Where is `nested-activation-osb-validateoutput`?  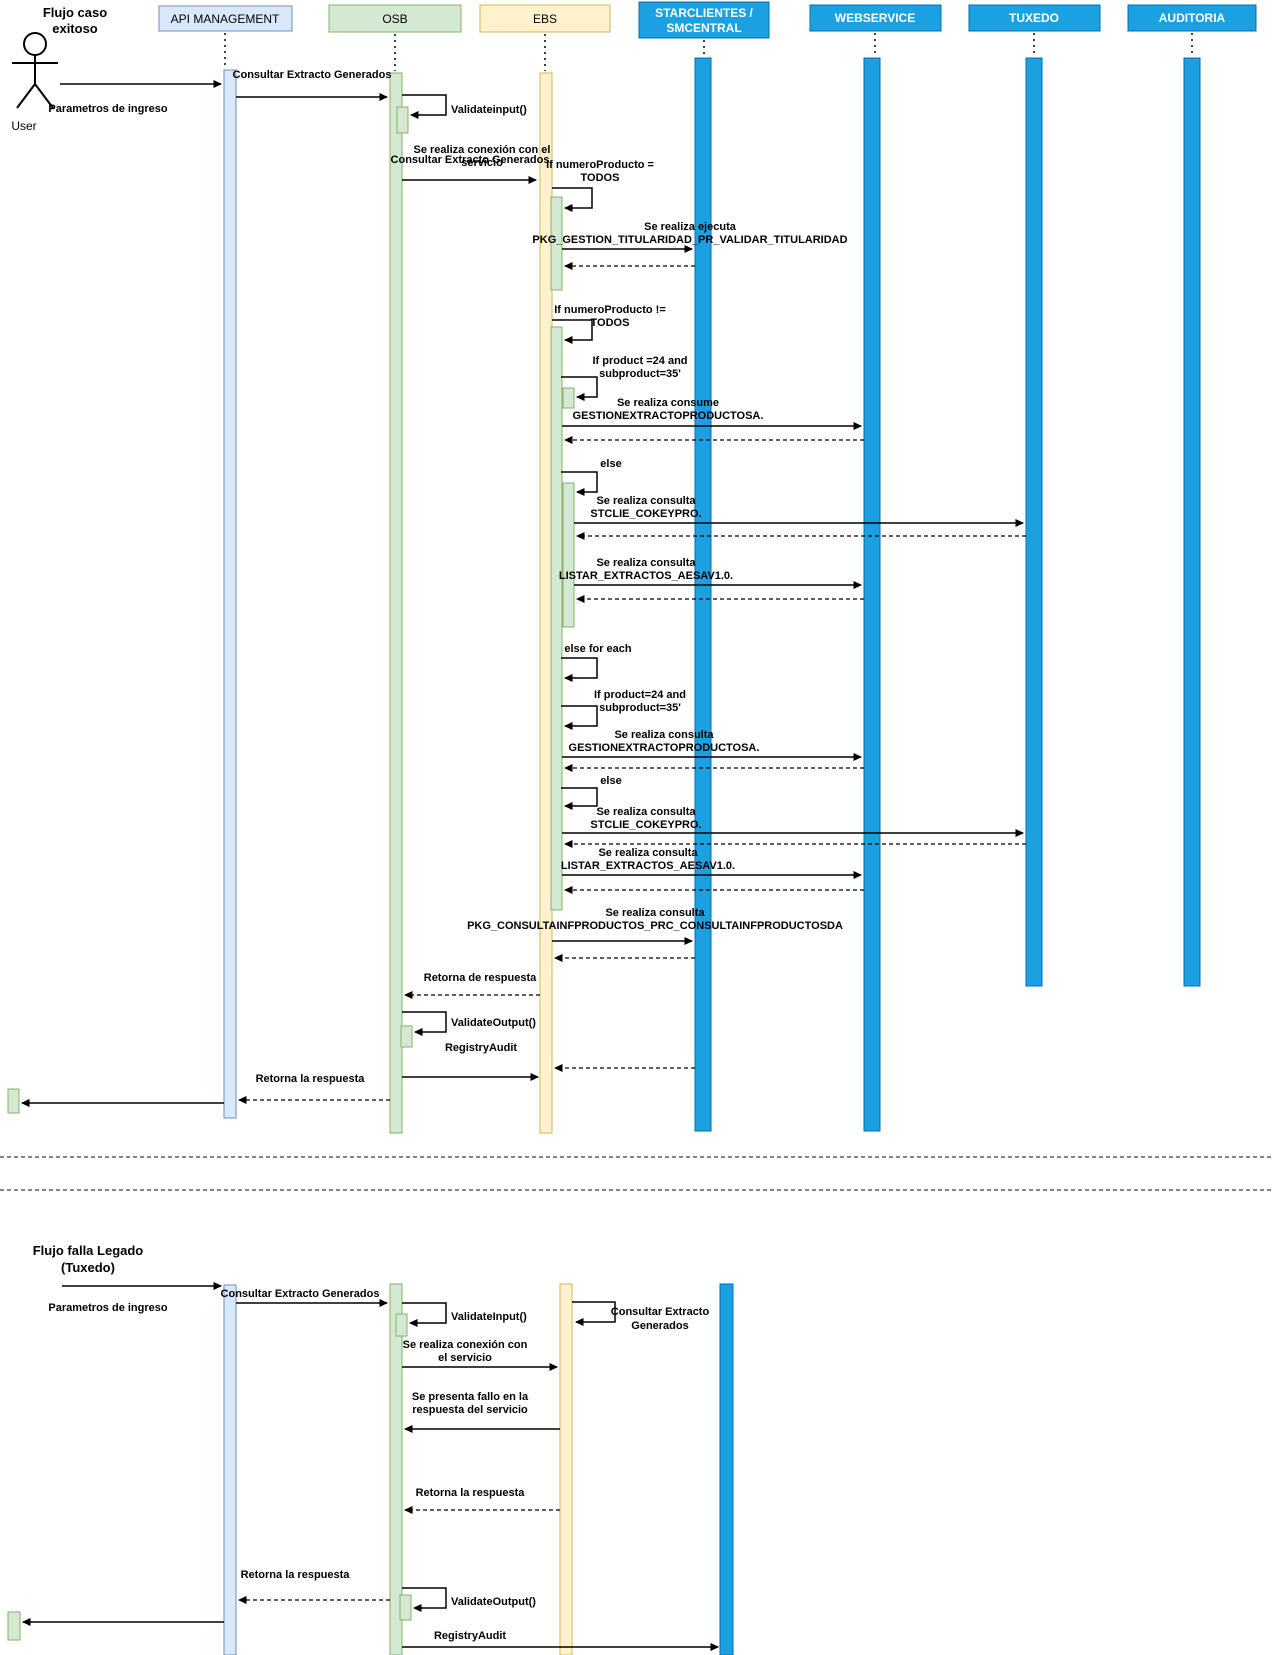 nested-activation-osb-validateoutput is located at coordinates (406, 1036).